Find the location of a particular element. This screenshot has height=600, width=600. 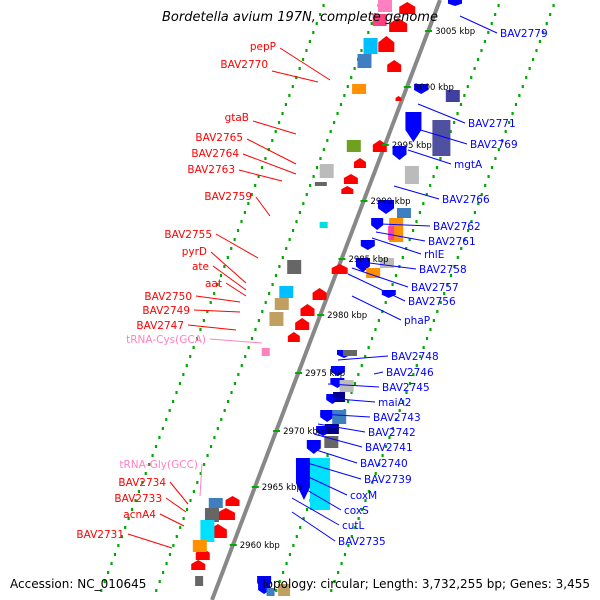

gene-label-left: pyrD is located at coordinates (194, 252).